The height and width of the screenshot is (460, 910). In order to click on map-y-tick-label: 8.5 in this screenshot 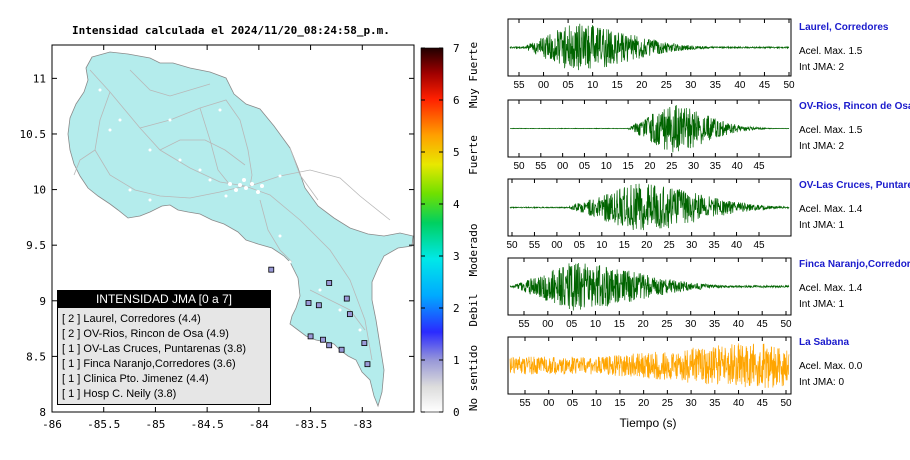, I will do `click(36, 356)`.